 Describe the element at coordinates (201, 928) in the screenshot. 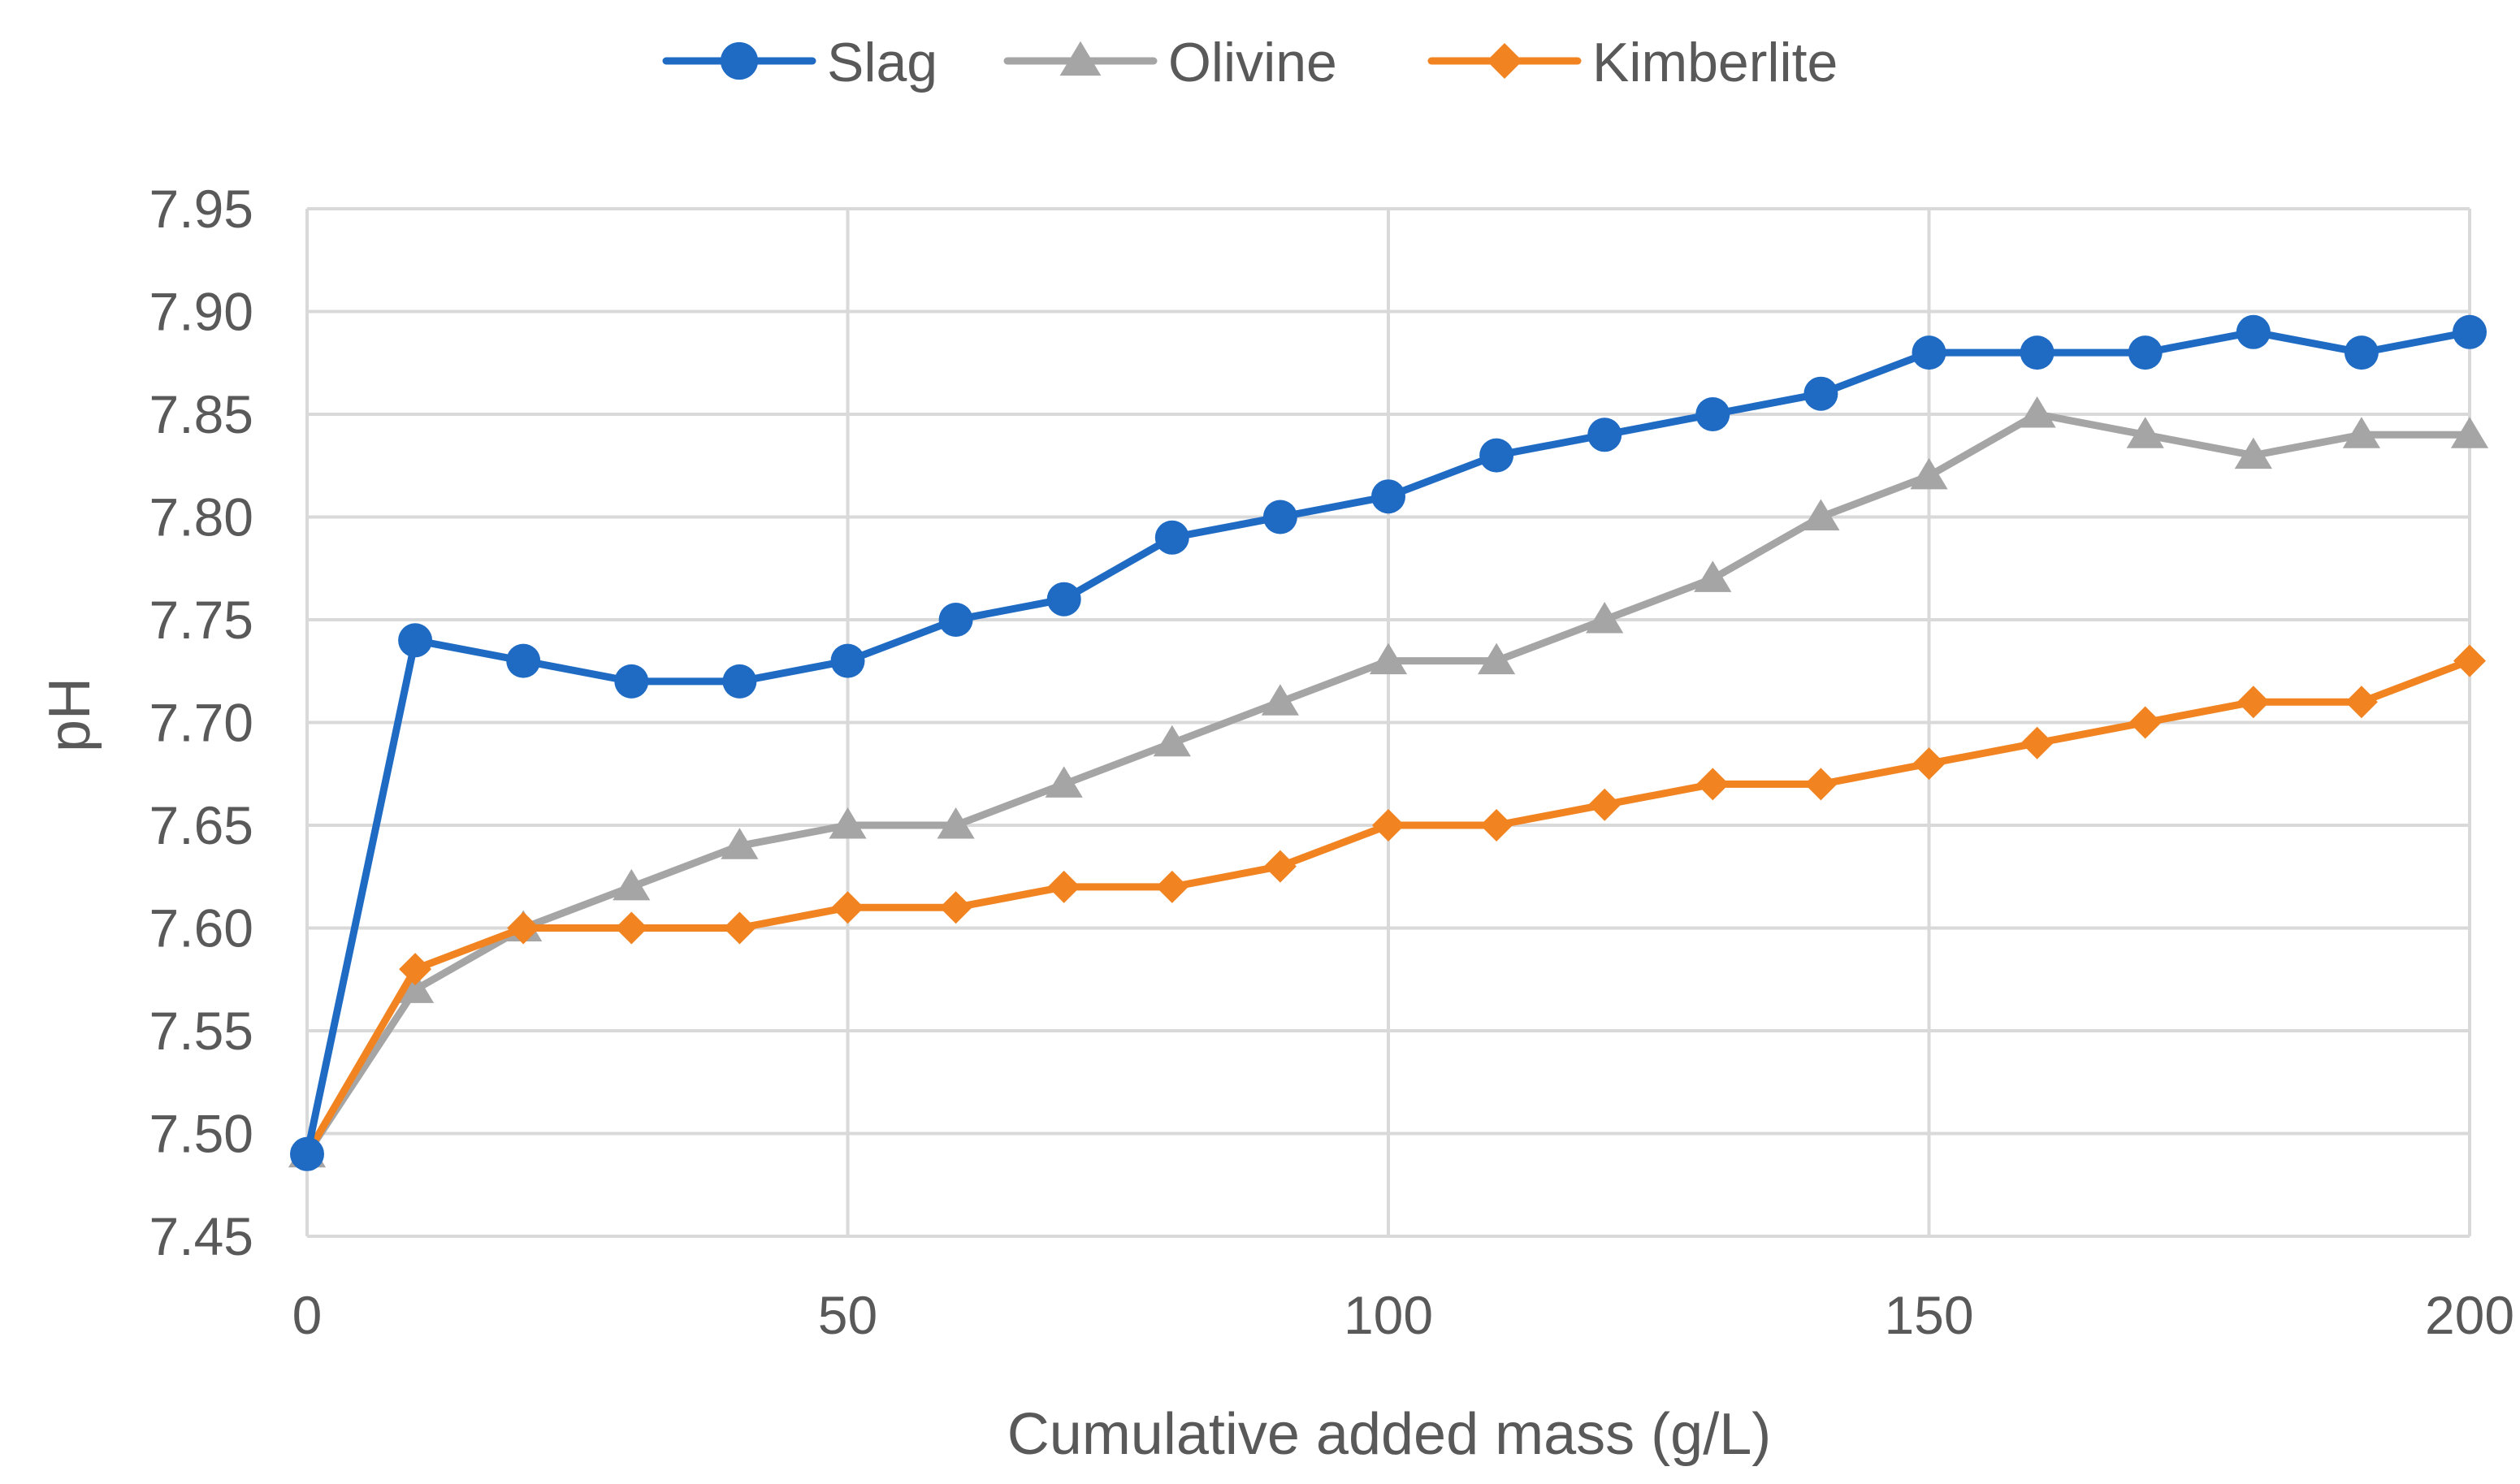

I see `y-tick-label: 7.60` at that location.